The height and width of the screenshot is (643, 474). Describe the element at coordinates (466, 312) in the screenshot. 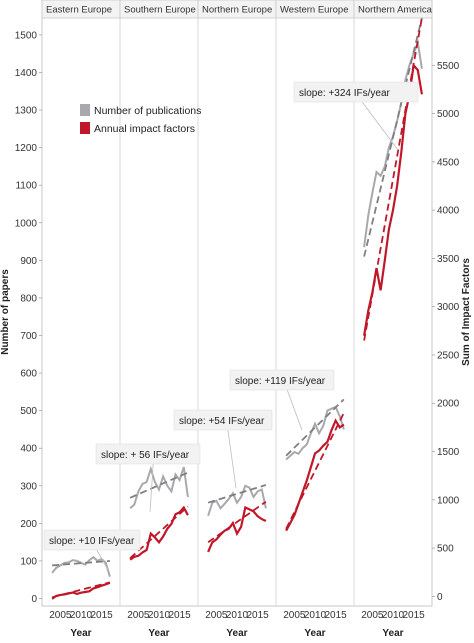

I see `y-right-axis-title: Sum of Impact Factors` at that location.